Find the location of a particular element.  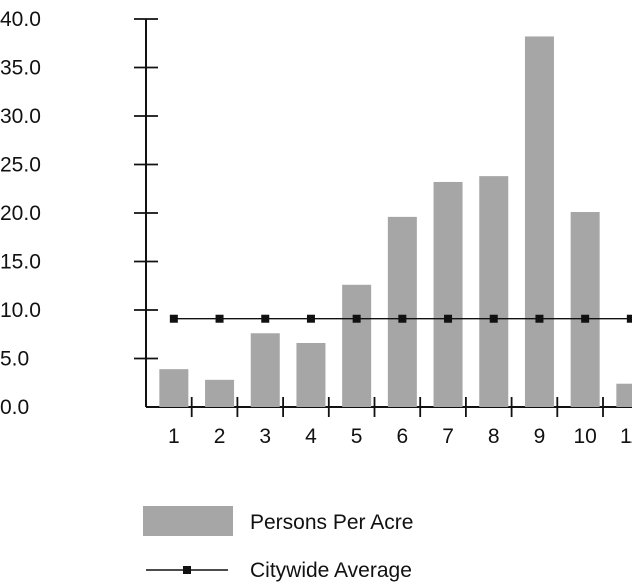

y-tick-label: 20.0 is located at coordinates (20, 213).